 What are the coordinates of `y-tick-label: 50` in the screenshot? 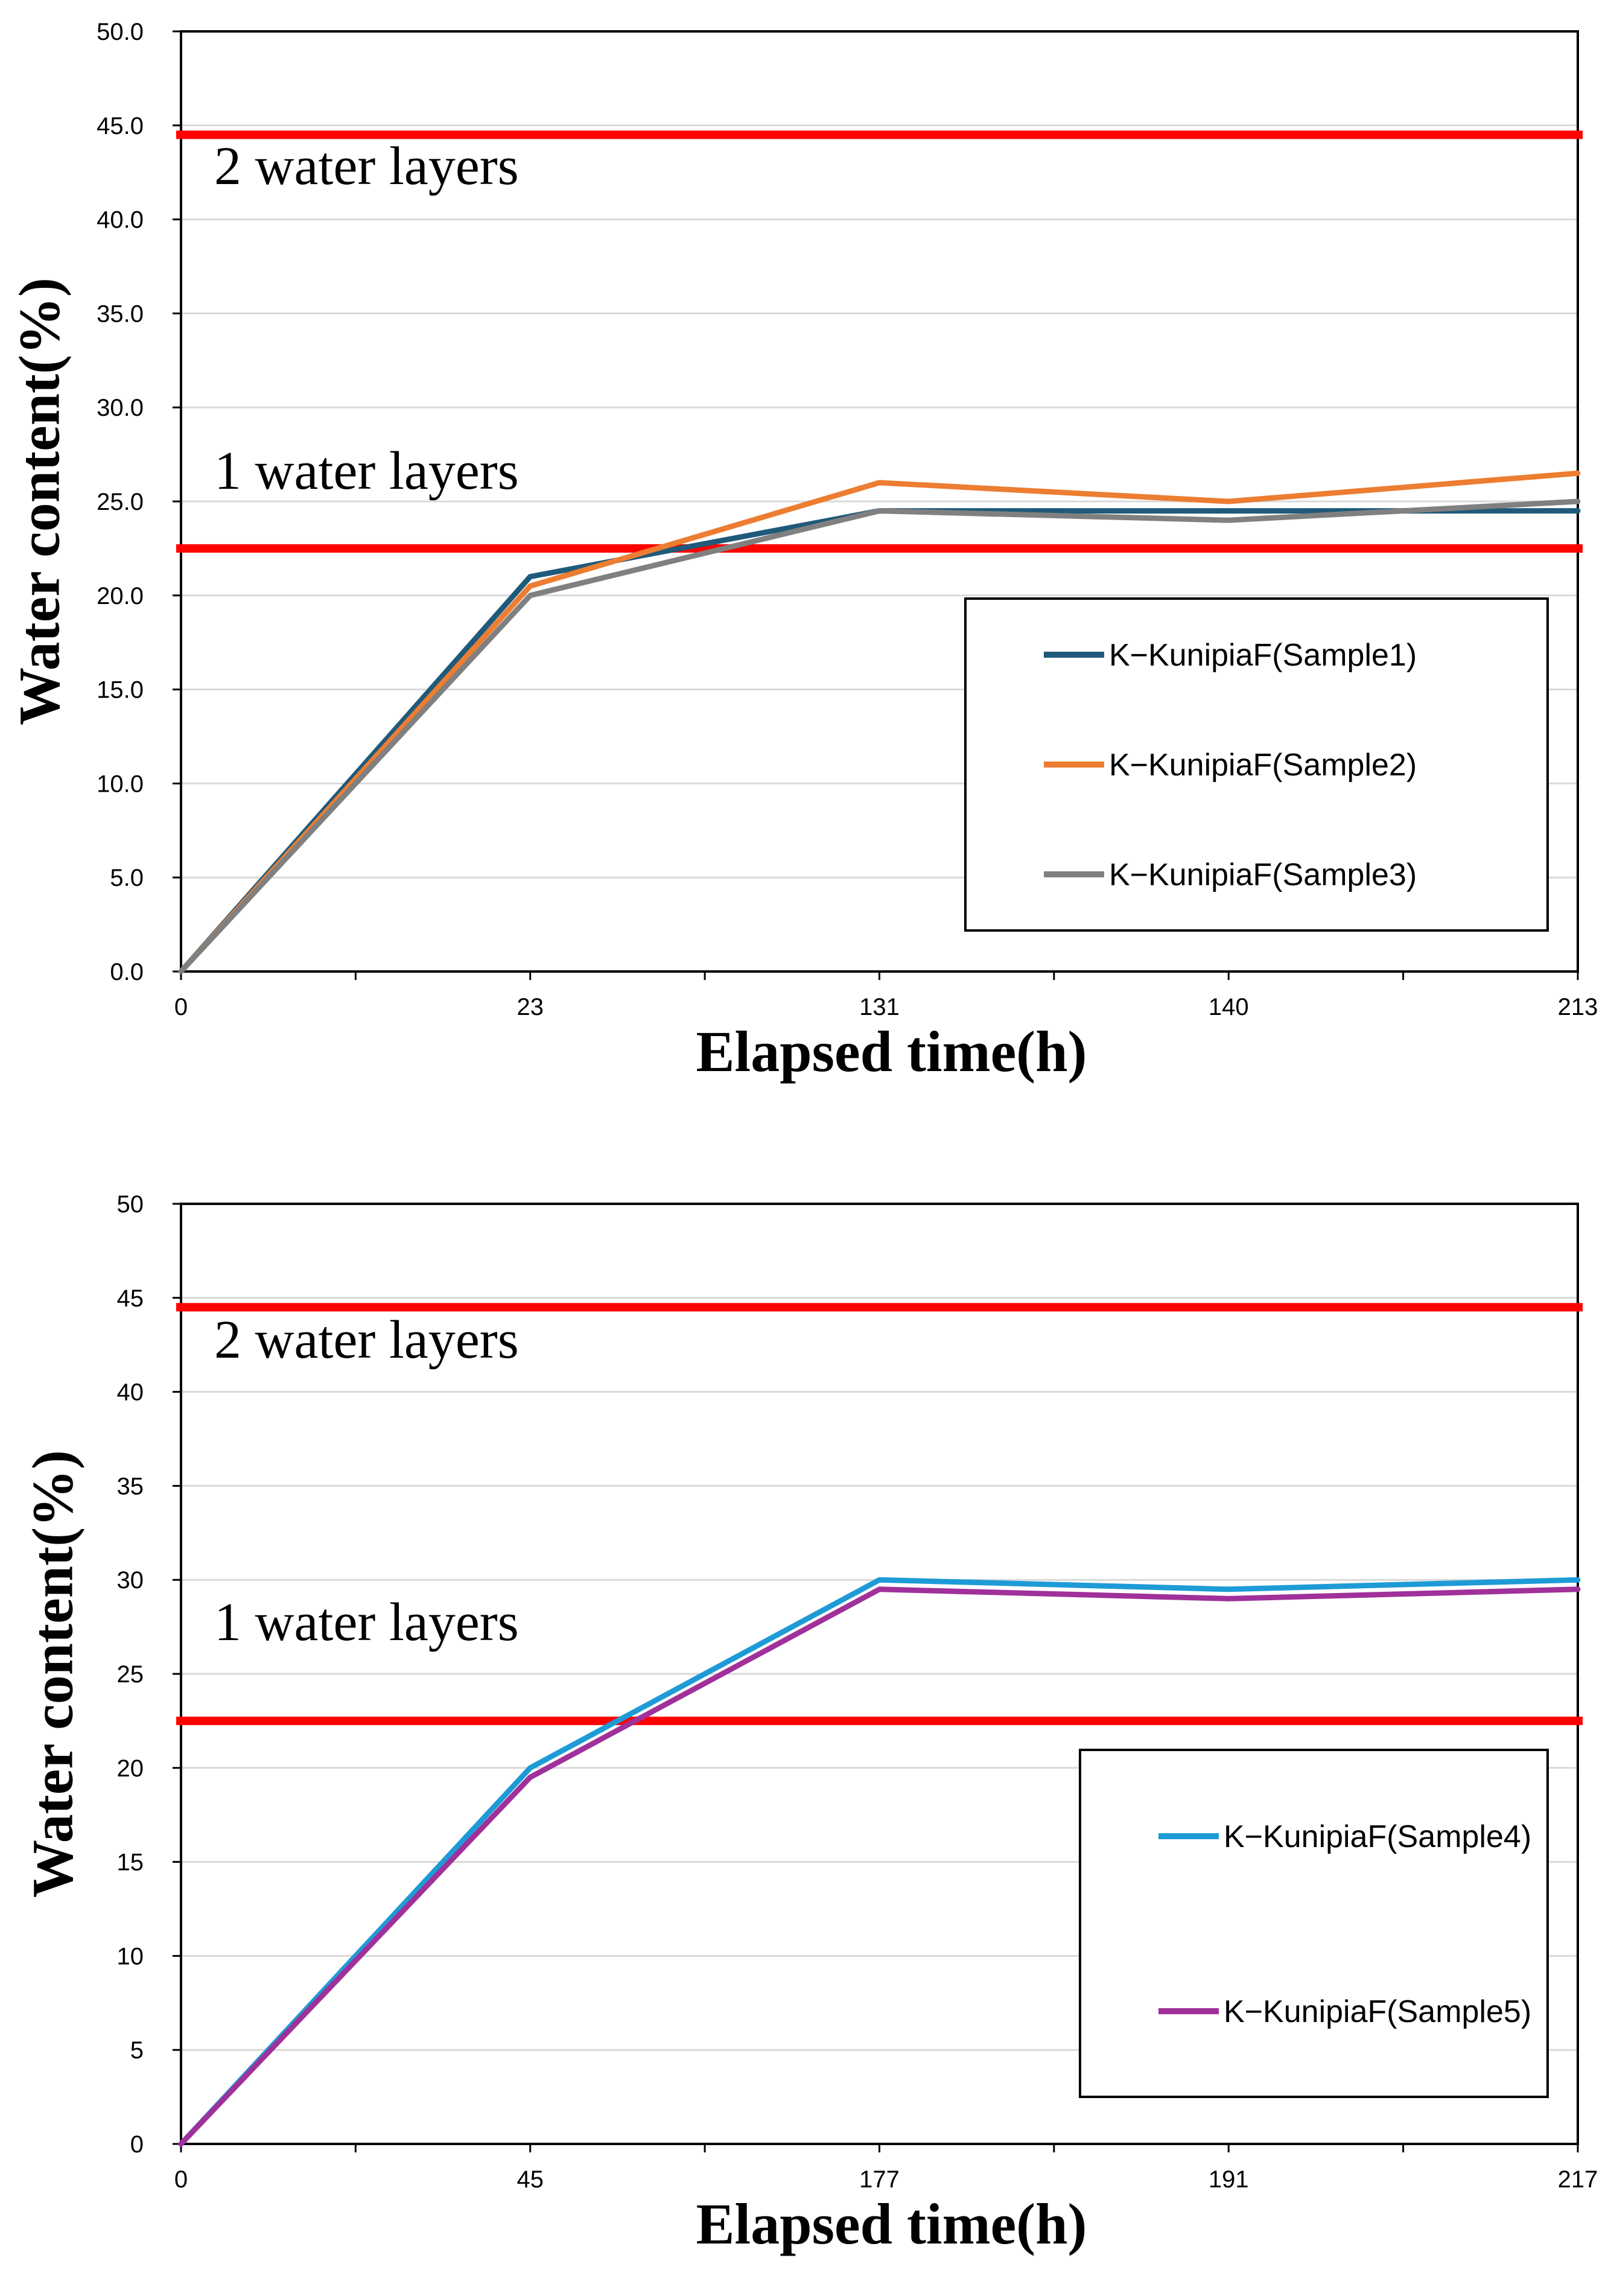 It's located at (131, 1204).